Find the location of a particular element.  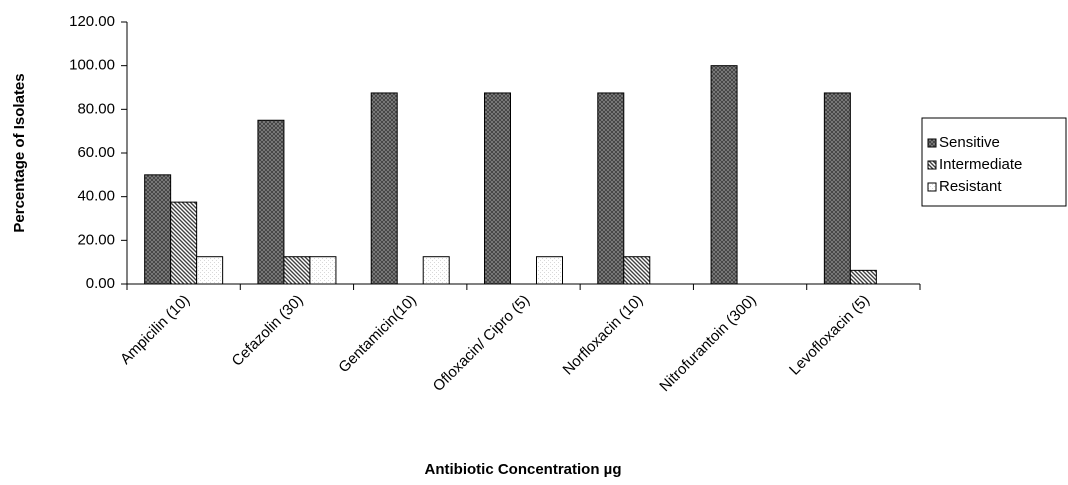

x-tick-label: Norfloxacin (10) is located at coordinates (603, 335).